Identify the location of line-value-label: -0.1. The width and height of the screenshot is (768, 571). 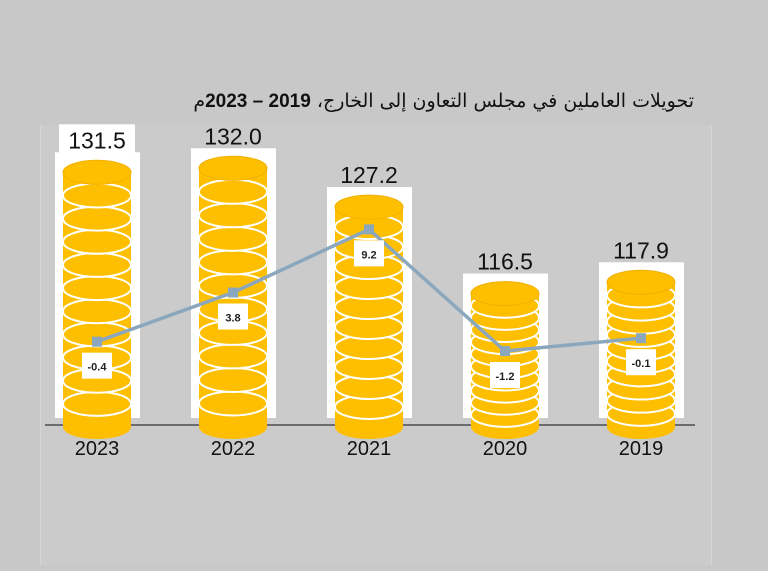
(641, 364).